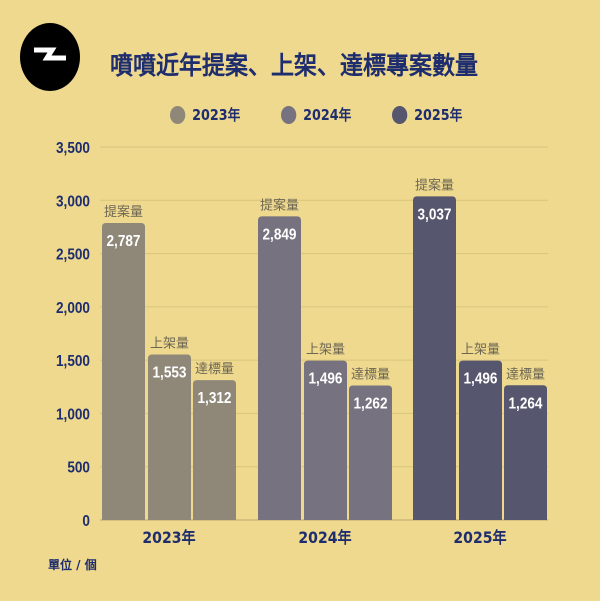  What do you see at coordinates (216, 115) in the screenshot?
I see `legend-label: 2023年` at bounding box center [216, 115].